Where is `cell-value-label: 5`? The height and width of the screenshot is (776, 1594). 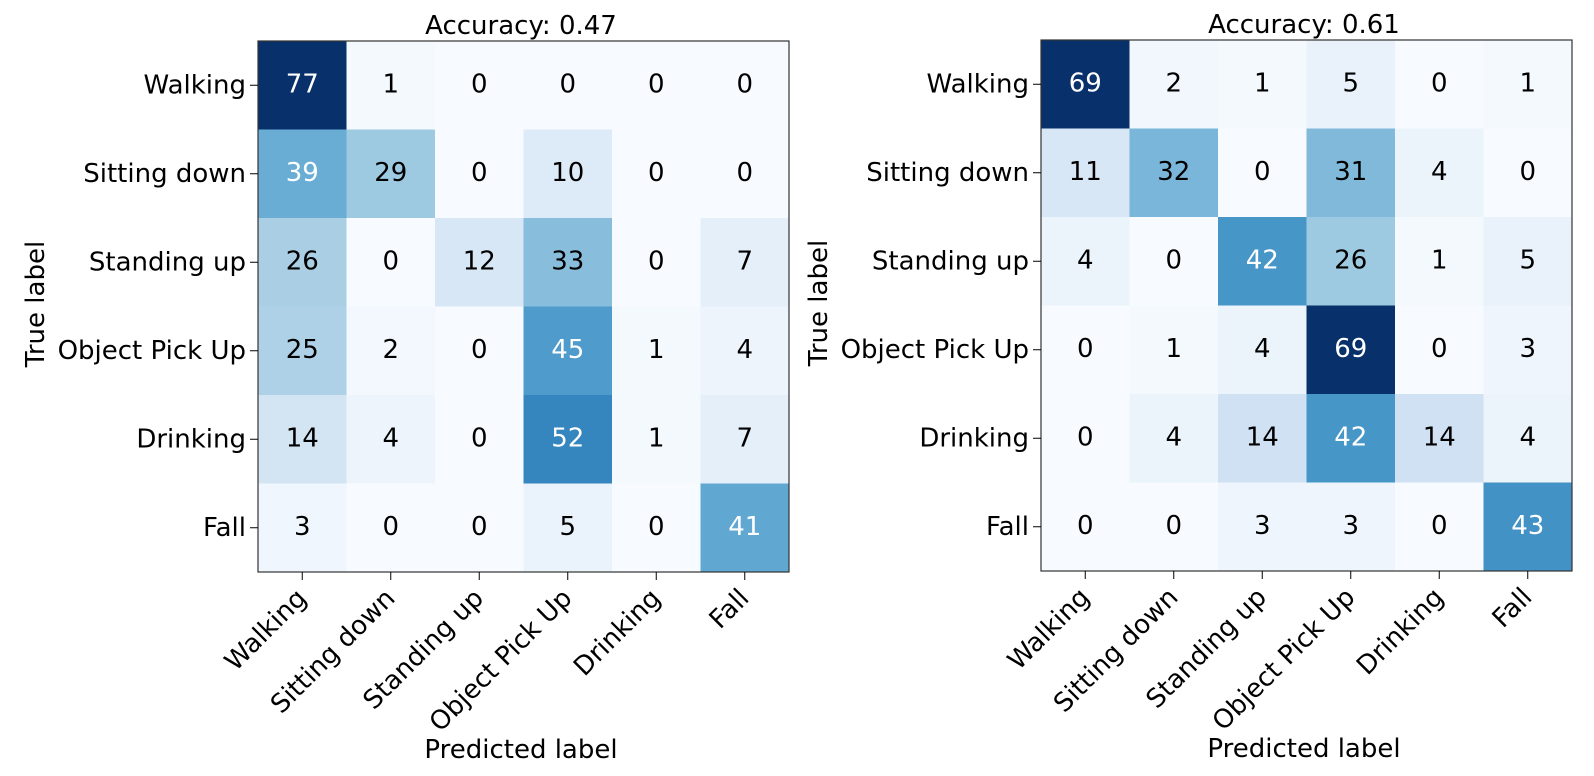 cell-value-label: 5 is located at coordinates (1527, 260).